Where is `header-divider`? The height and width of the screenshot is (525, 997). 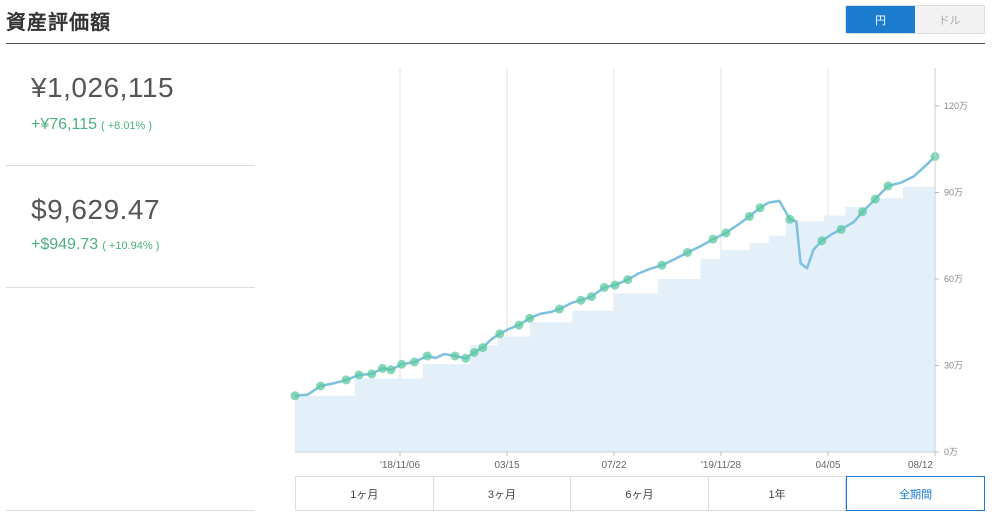 header-divider is located at coordinates (495, 43).